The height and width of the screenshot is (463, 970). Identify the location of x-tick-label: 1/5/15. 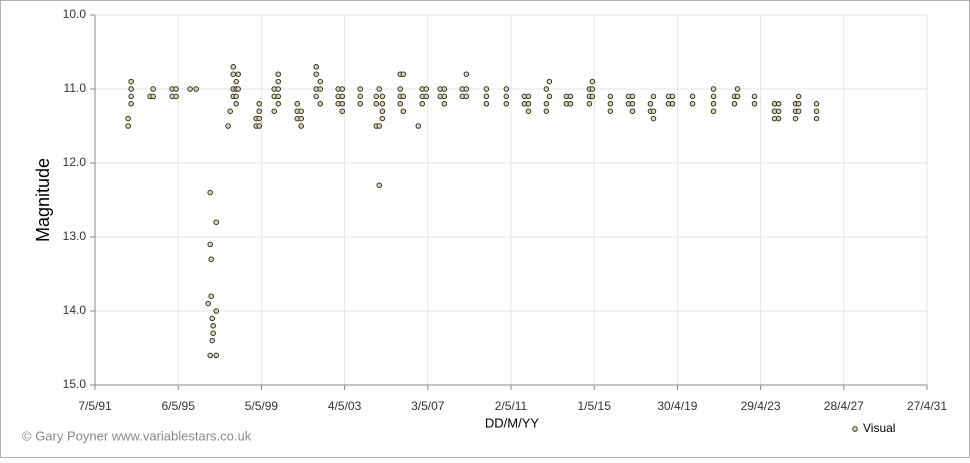
(595, 406).